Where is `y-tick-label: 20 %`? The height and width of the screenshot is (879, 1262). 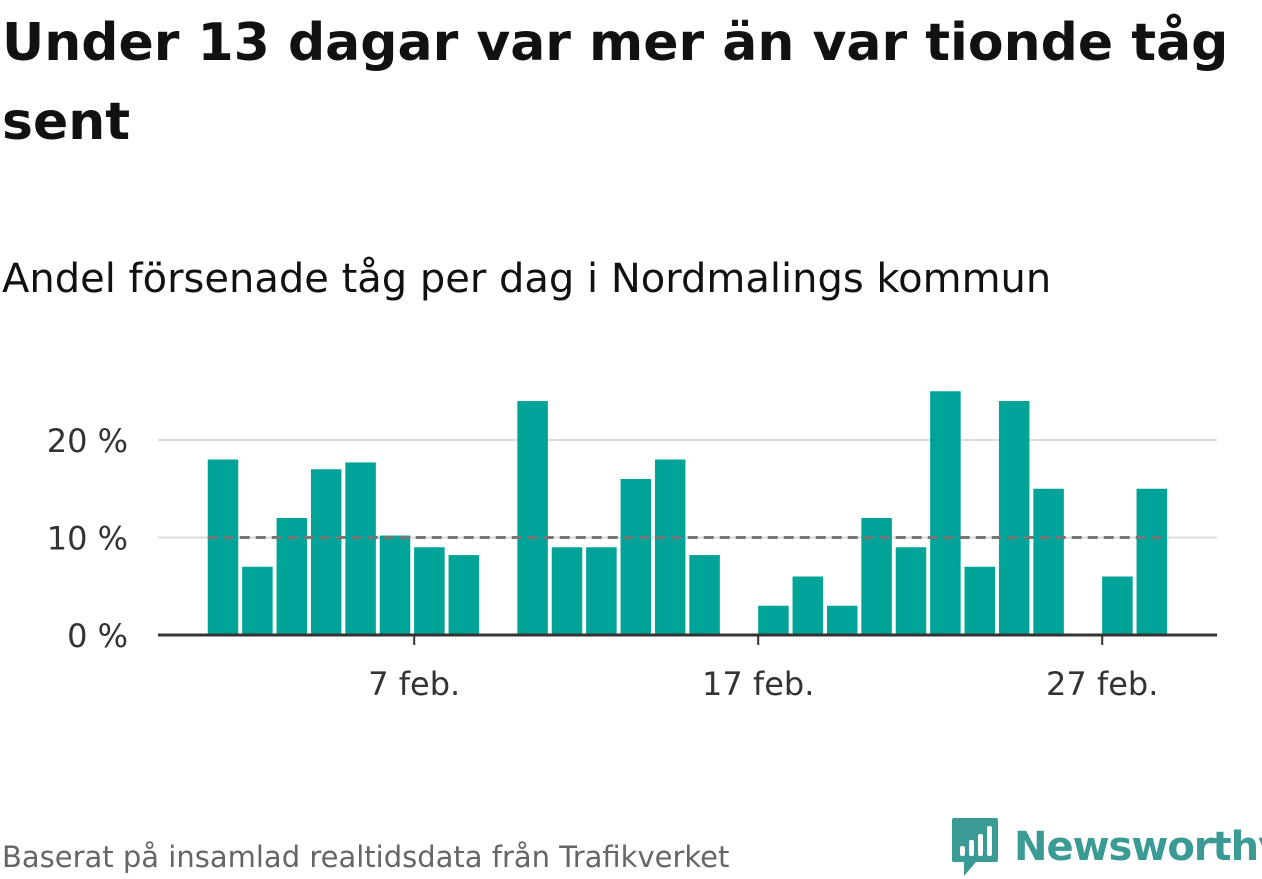
y-tick-label: 20 % is located at coordinates (87, 441).